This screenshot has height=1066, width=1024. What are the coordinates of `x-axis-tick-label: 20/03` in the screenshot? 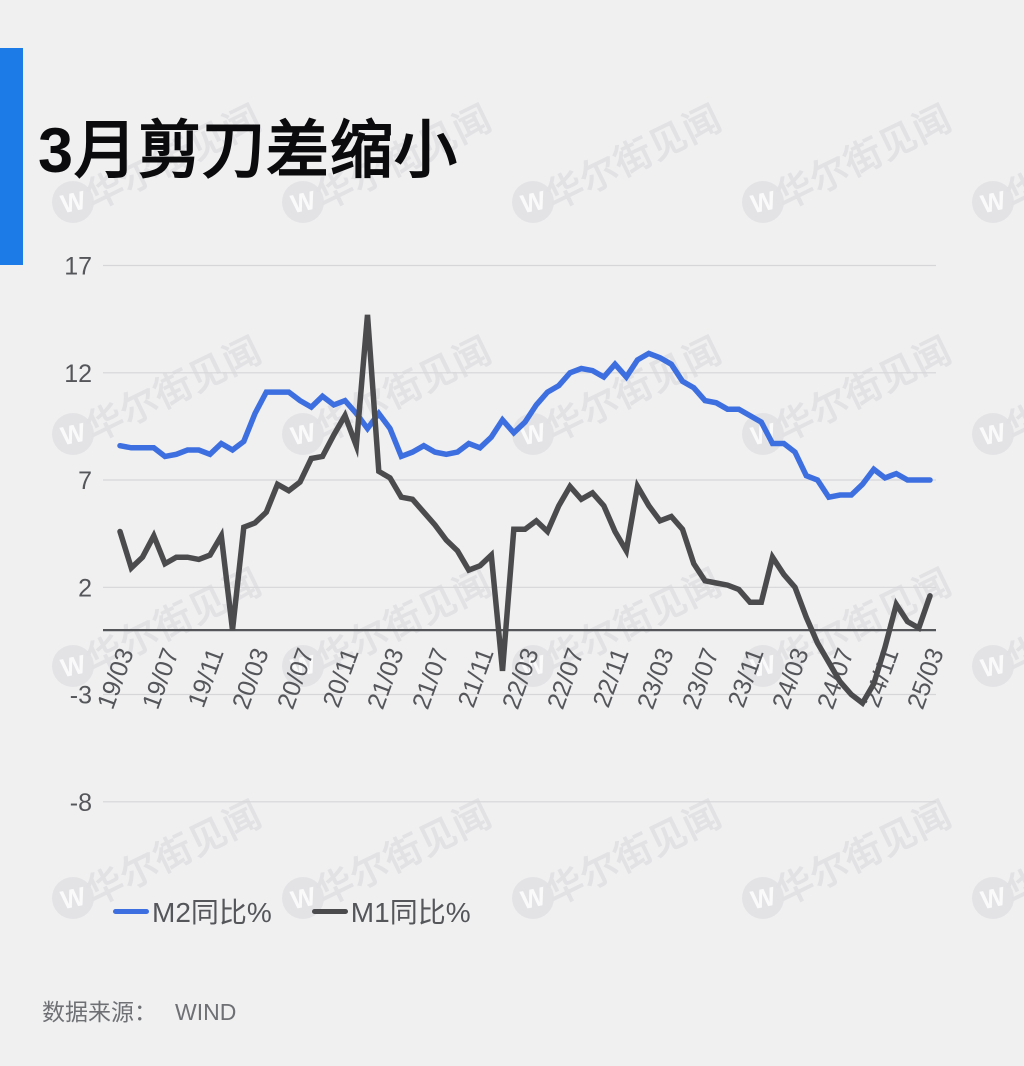 It's located at (251, 678).